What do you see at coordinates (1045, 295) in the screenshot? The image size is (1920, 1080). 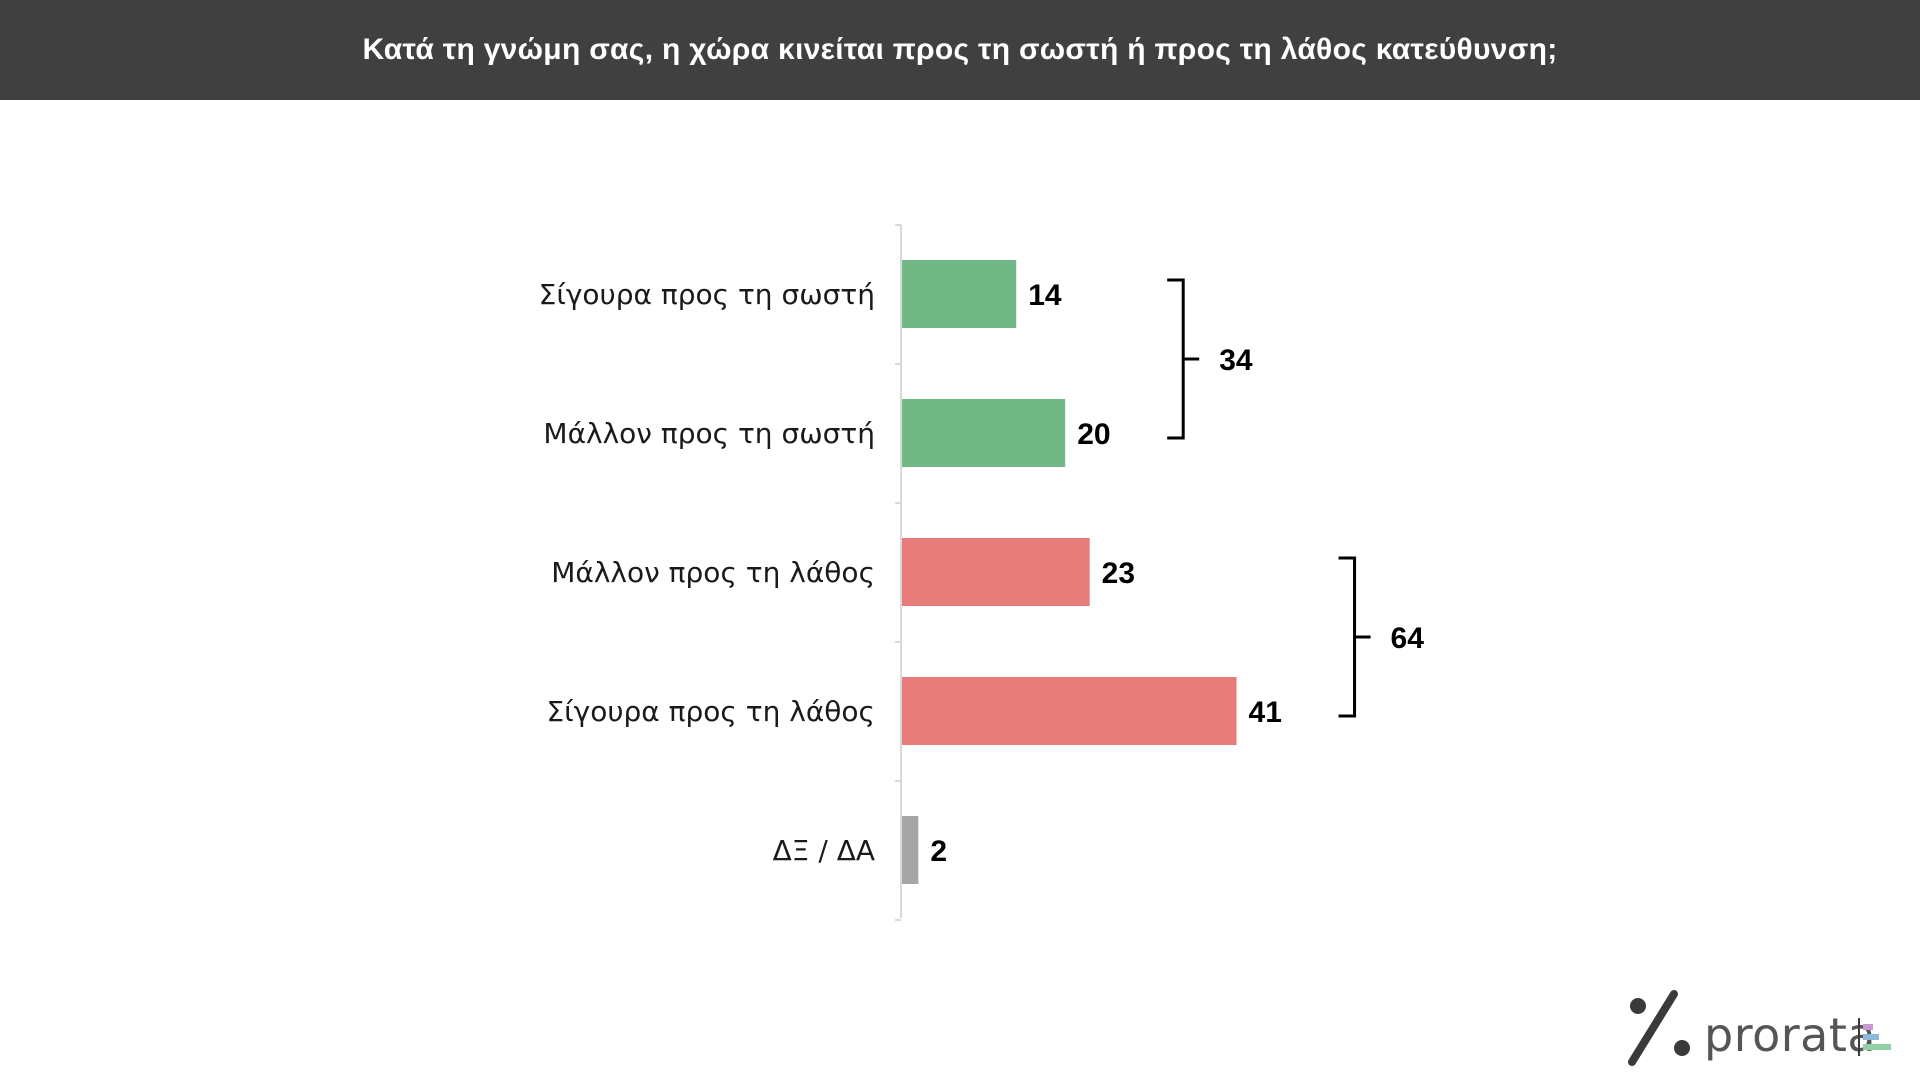 I see `bar-value-label: 14` at bounding box center [1045, 295].